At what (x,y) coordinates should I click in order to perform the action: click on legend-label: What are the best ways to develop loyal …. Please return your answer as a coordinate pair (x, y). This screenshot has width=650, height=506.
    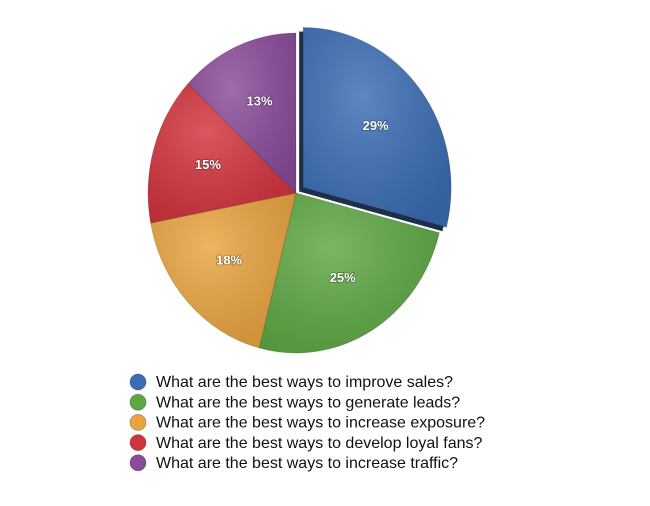
    Looking at the image, I should click on (319, 443).